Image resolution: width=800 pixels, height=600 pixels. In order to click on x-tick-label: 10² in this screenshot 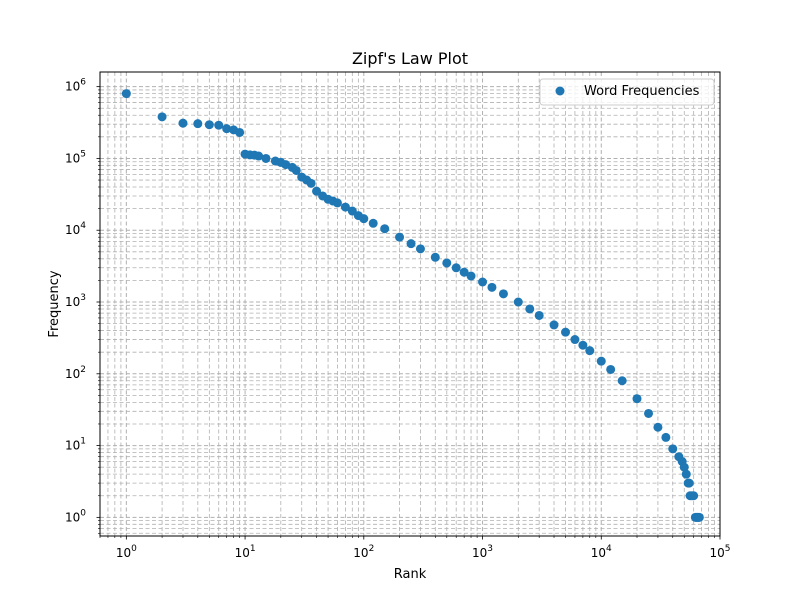, I will do `click(363, 552)`.